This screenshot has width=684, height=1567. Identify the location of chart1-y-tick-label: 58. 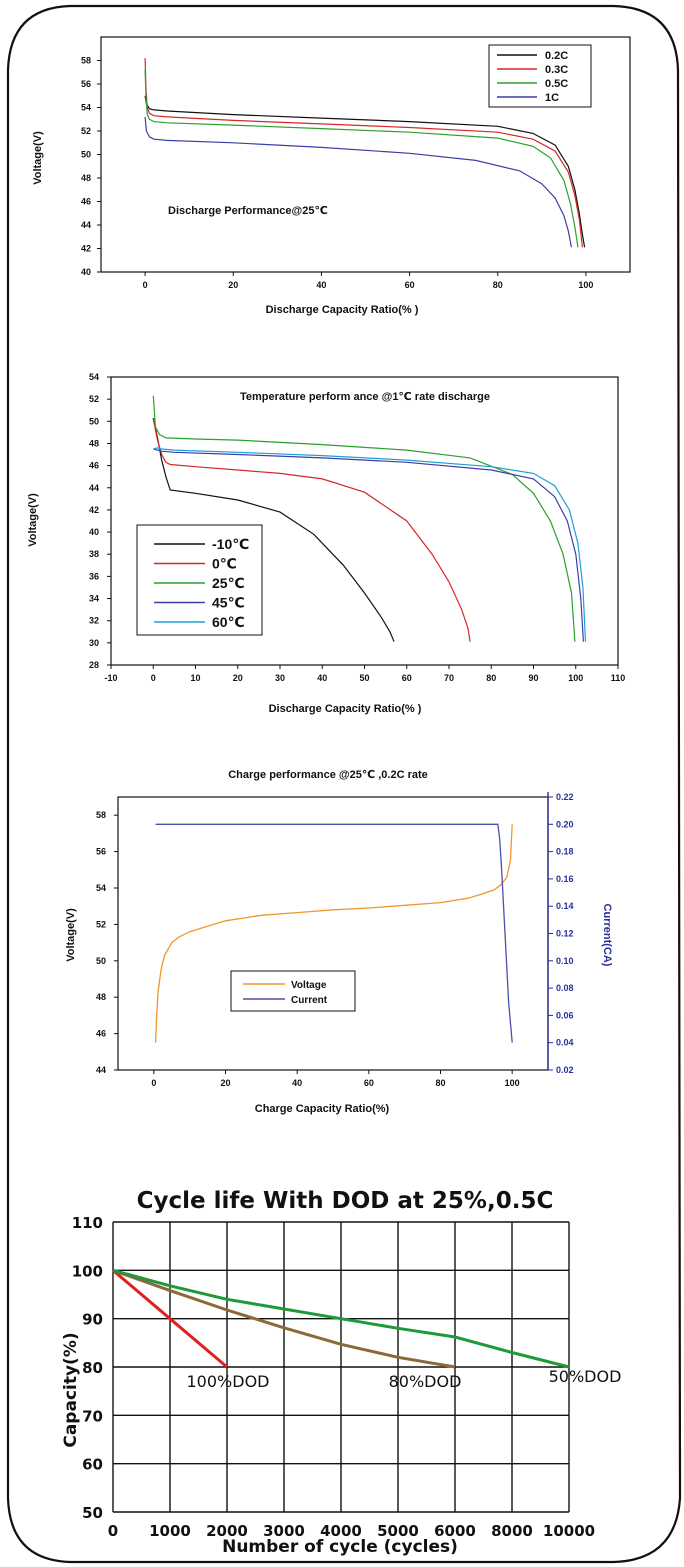
(86, 61).